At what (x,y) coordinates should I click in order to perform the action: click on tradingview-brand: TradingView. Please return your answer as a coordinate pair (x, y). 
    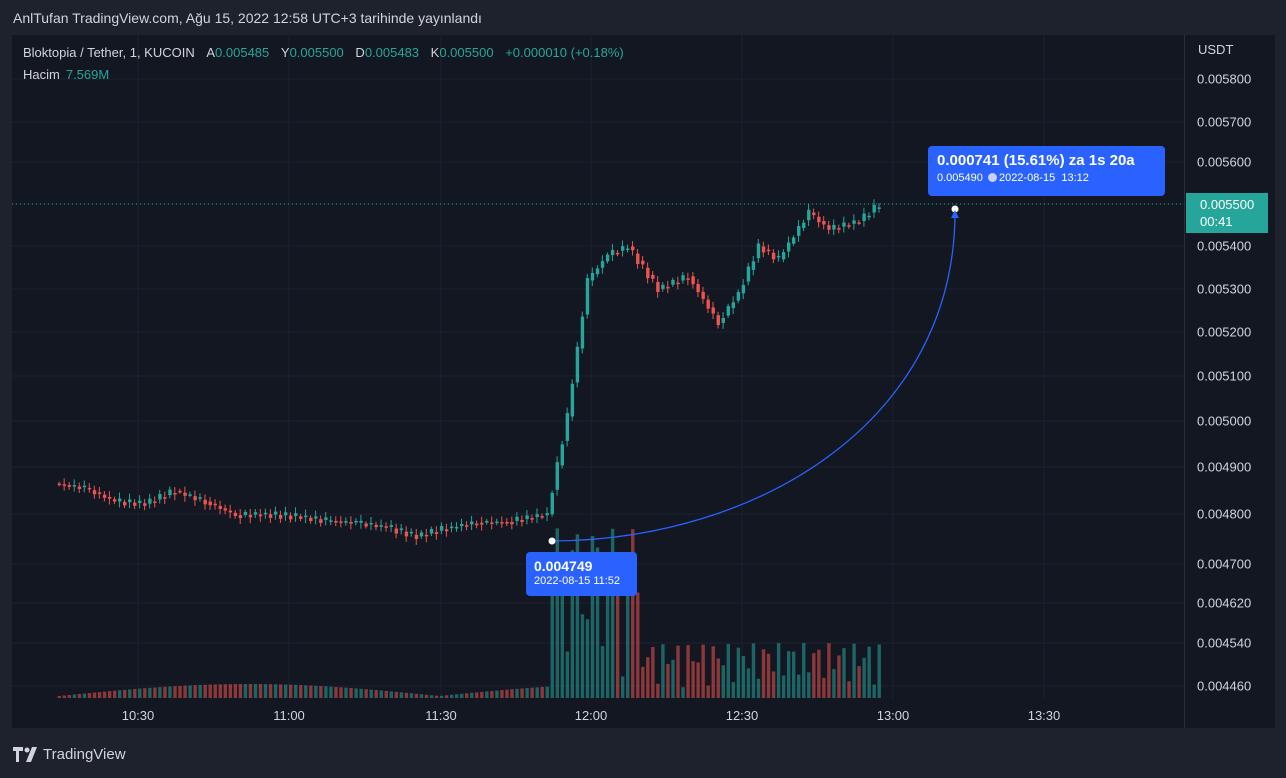
    Looking at the image, I should click on (69, 754).